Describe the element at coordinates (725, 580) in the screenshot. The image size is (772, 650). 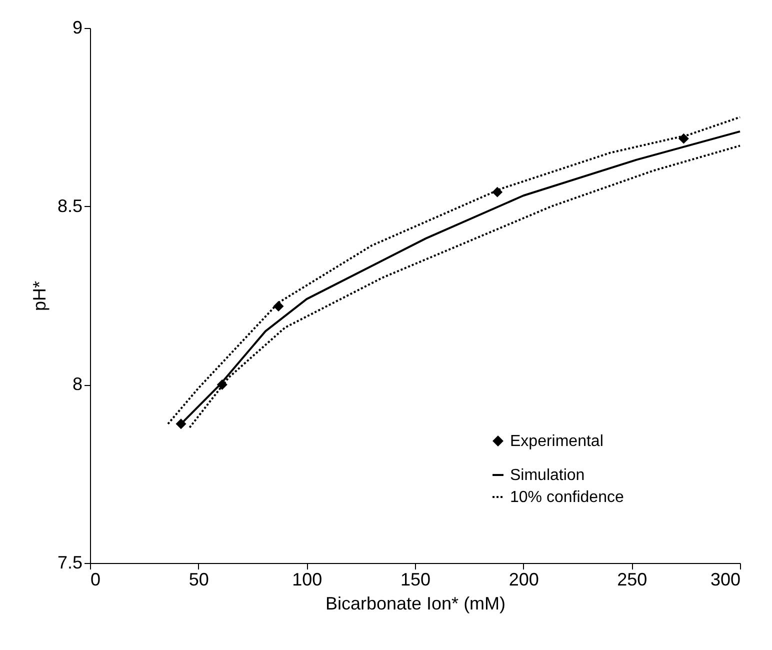
I see `x-tick-label: 300` at that location.